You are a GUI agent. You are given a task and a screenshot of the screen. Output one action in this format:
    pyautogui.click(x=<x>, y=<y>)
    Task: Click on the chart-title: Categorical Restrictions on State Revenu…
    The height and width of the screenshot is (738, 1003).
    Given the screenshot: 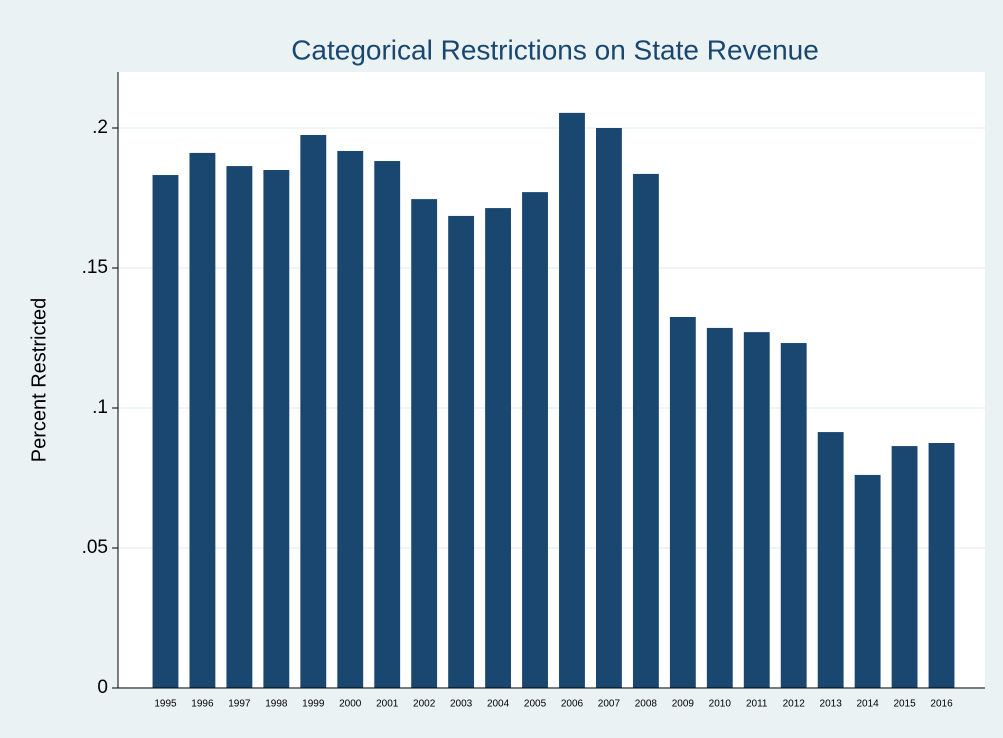 What is the action you would take?
    pyautogui.click(x=555, y=49)
    